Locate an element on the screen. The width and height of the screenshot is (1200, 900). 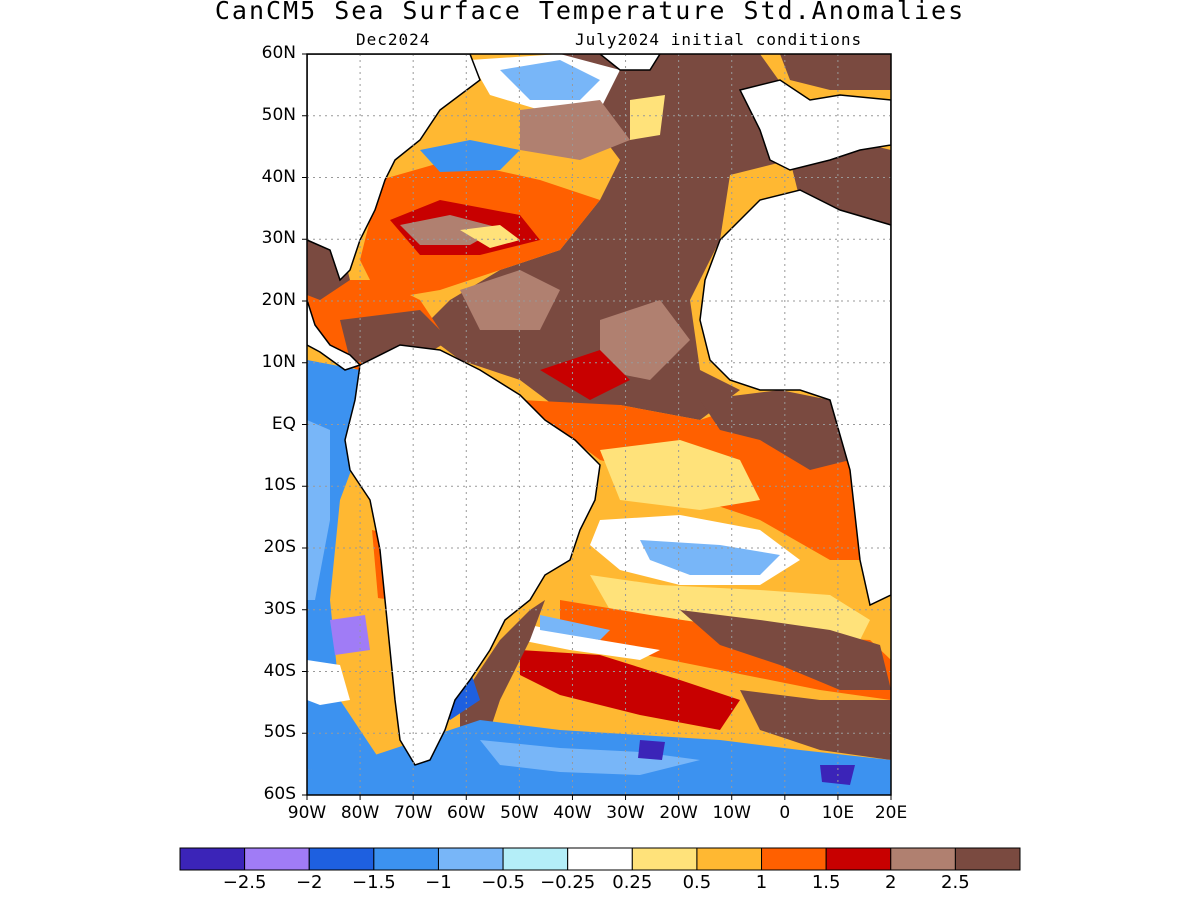
colorbar-label: −0.5 is located at coordinates (503, 882).